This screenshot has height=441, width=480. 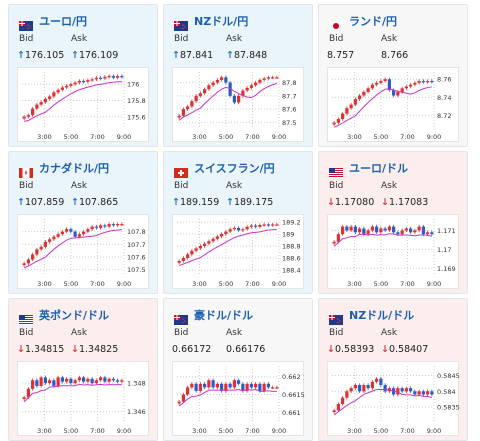 What do you see at coordinates (26, 186) in the screenshot?
I see `bid-label: Bid` at bounding box center [26, 186].